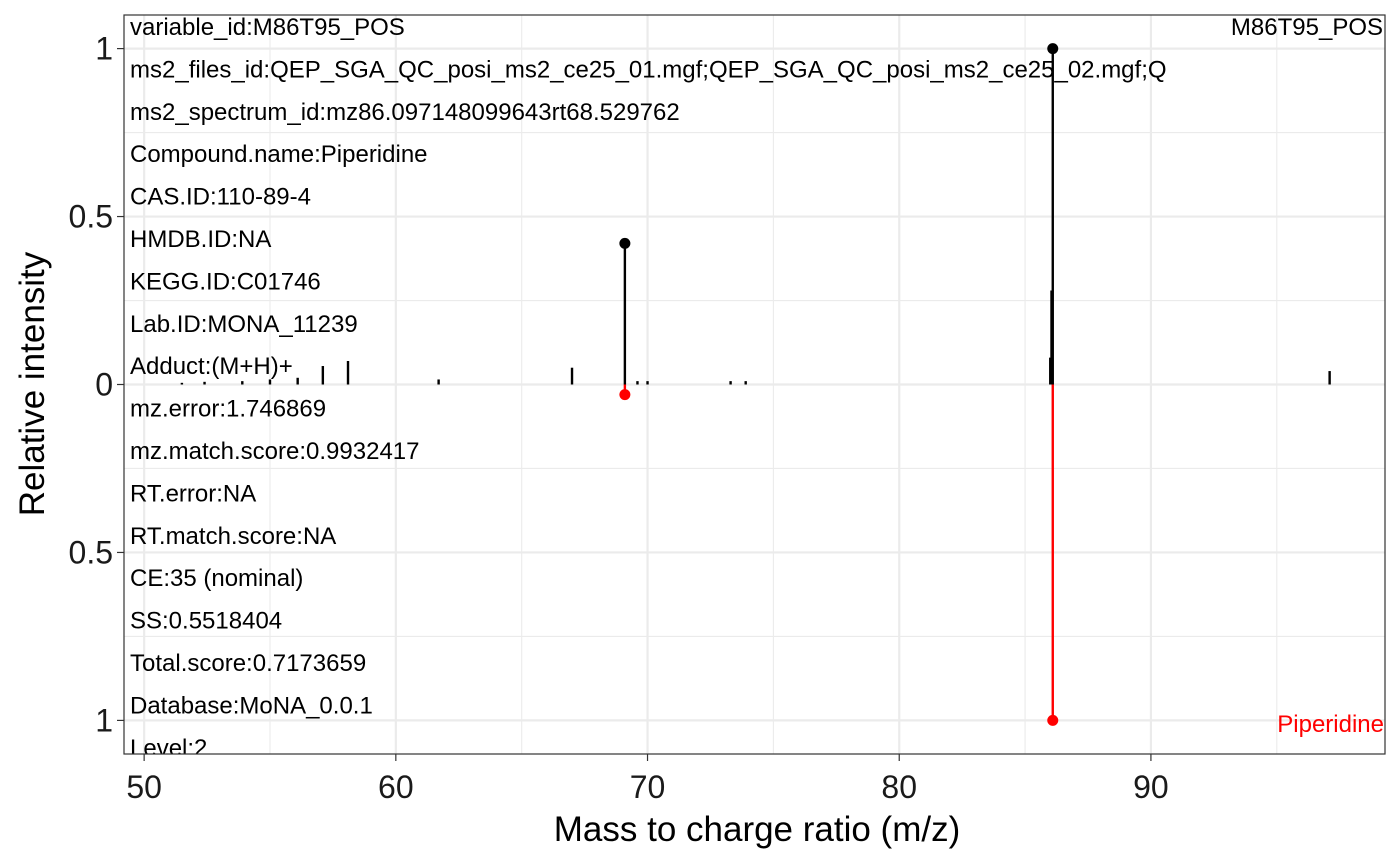 This screenshot has height=865, width=1400. I want to click on library-label: Piperidine, so click(1330, 724).